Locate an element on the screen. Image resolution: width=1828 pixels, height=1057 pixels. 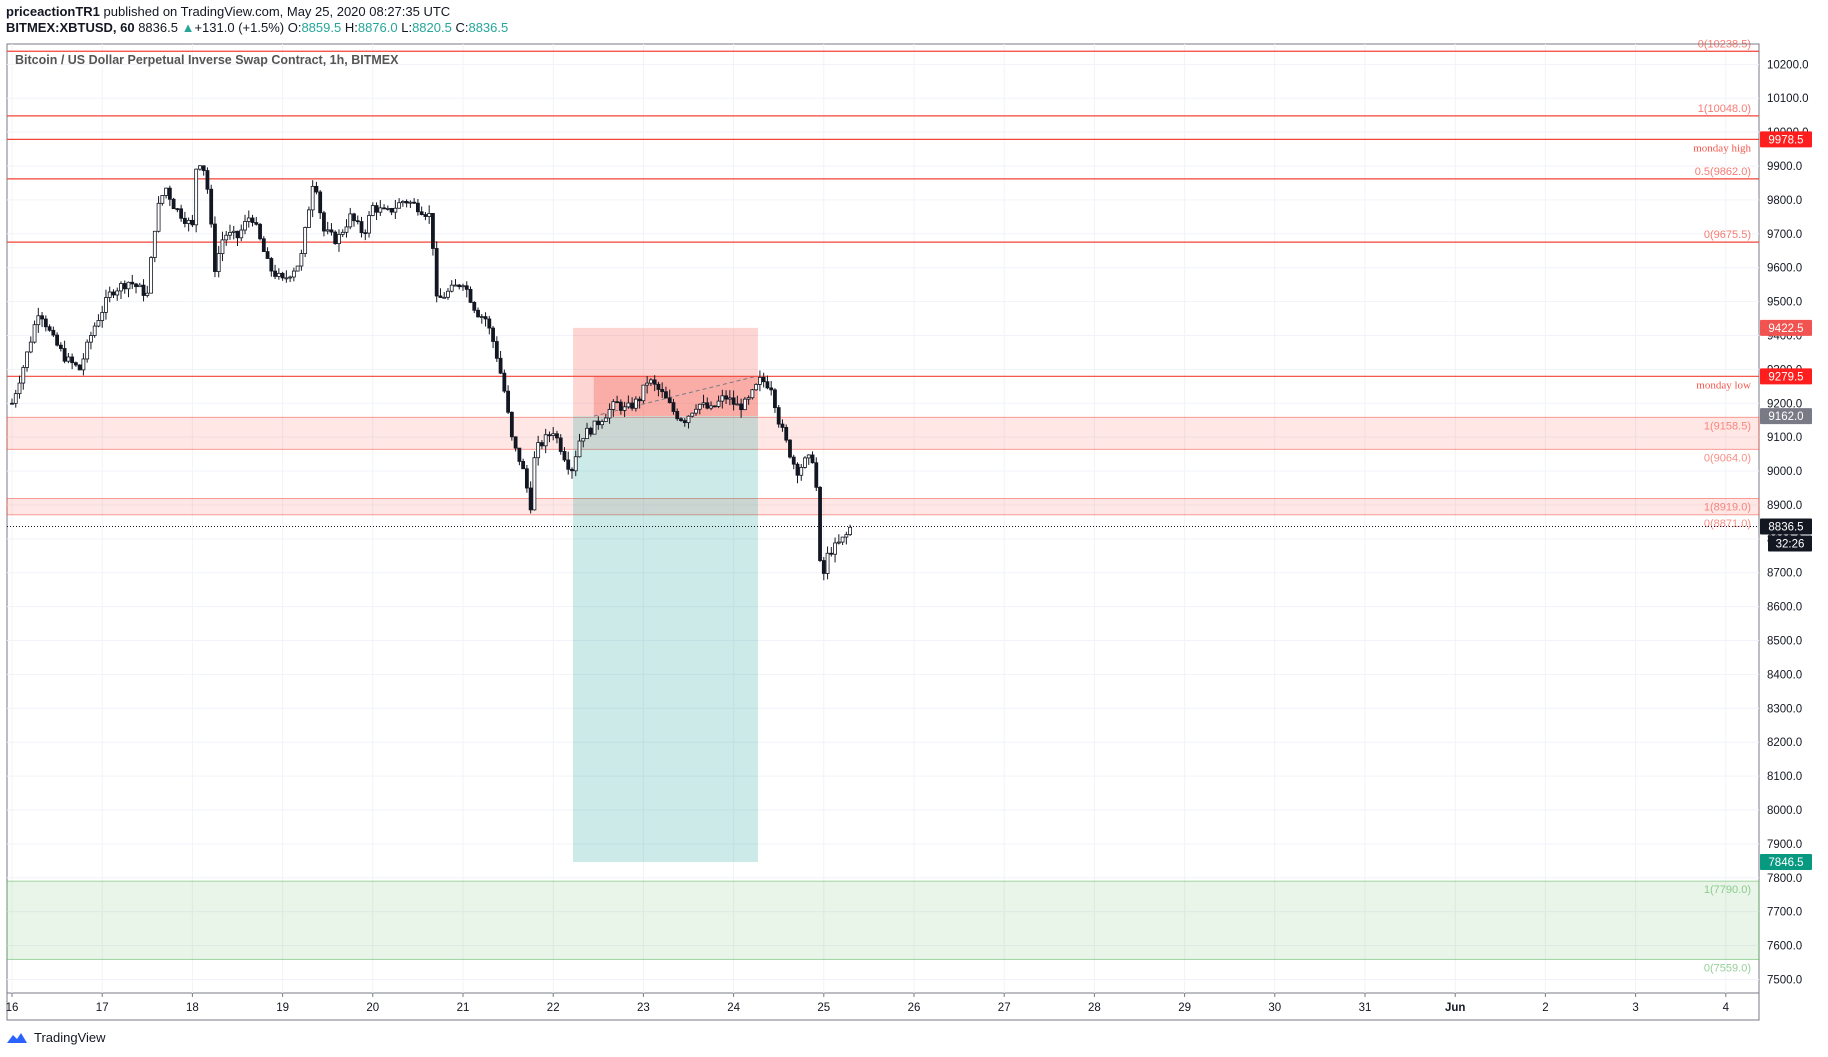
footer-brand: TradingView is located at coordinates (70, 1037).